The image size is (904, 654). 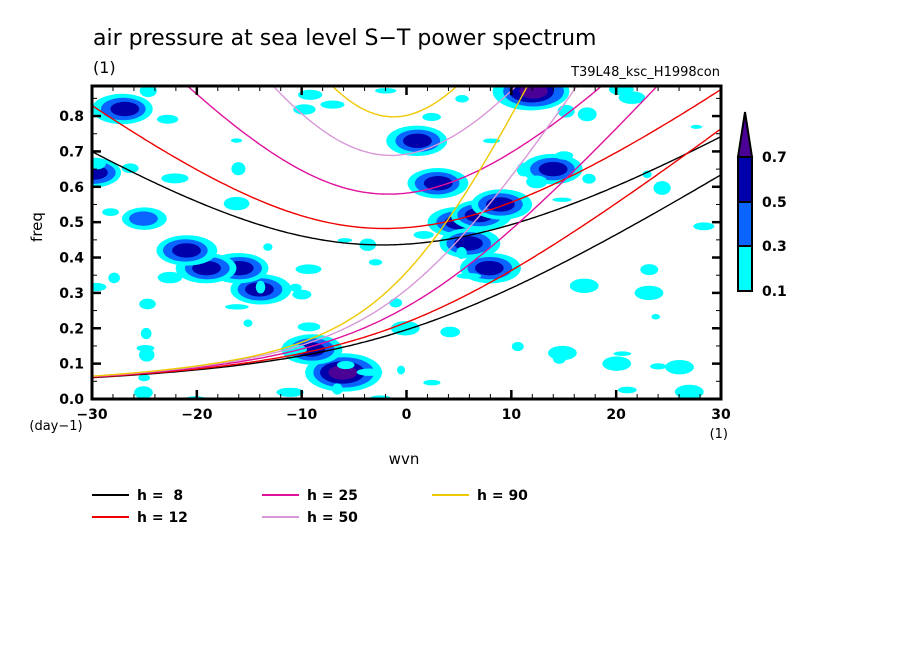 I want to click on legend-label: h = 90, so click(x=502, y=496).